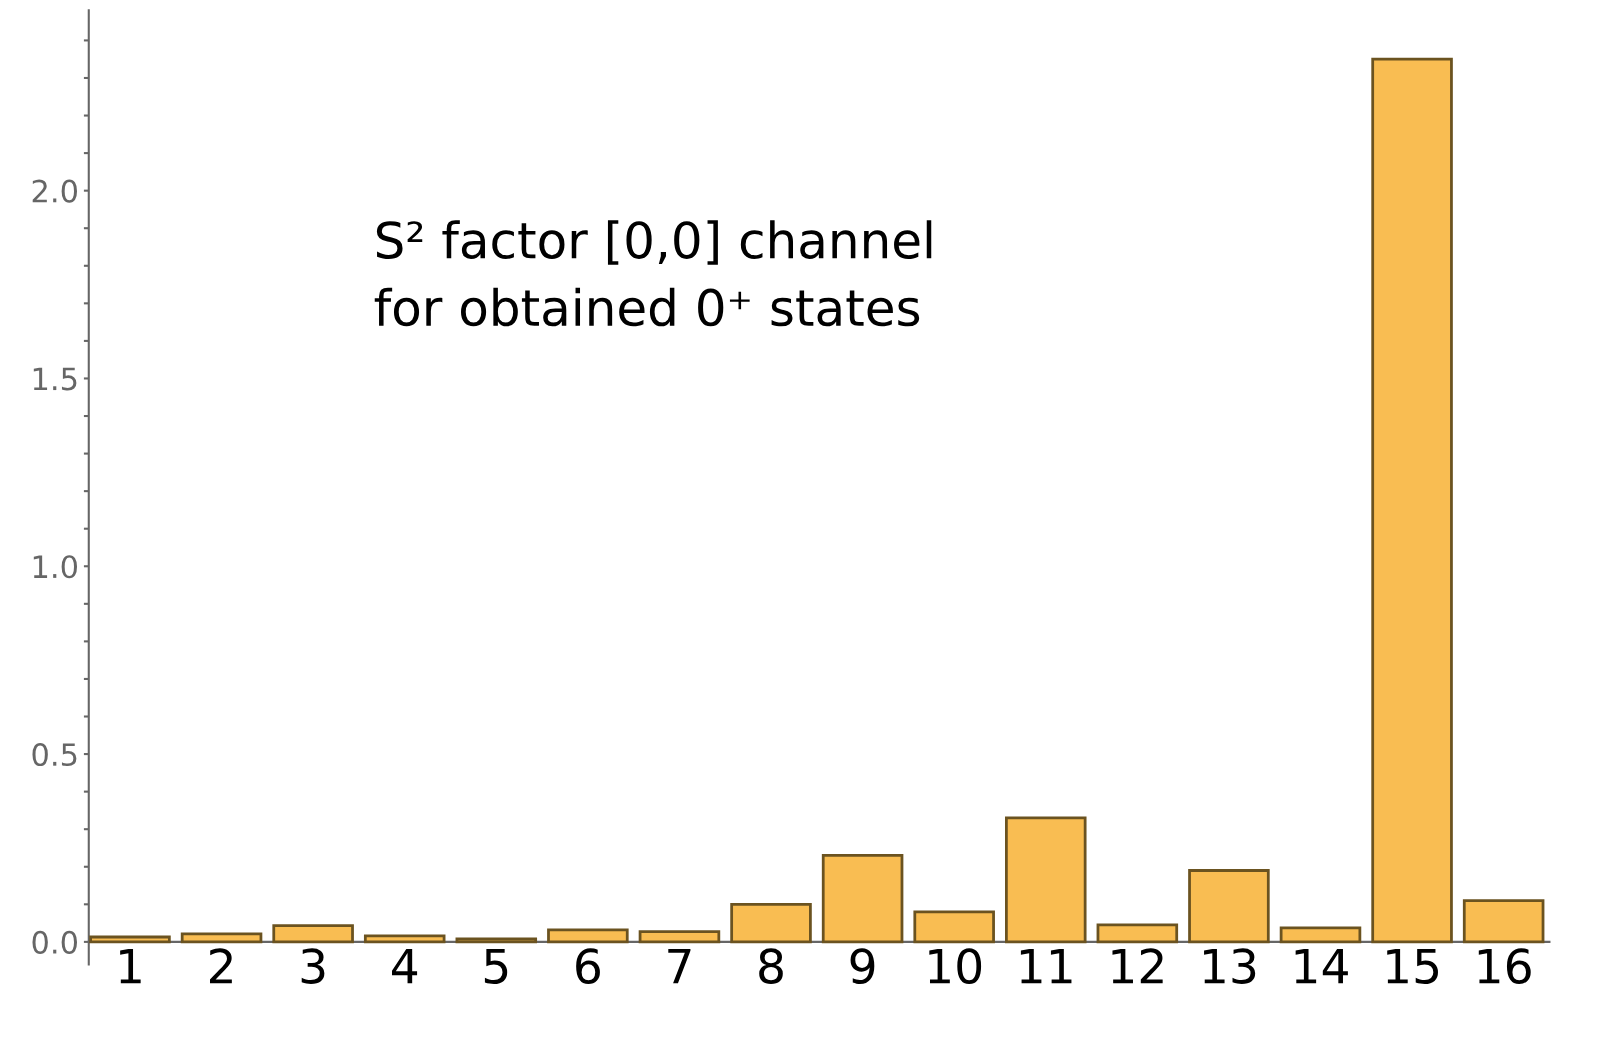  I want to click on x-tick-label: 4, so click(405, 966).